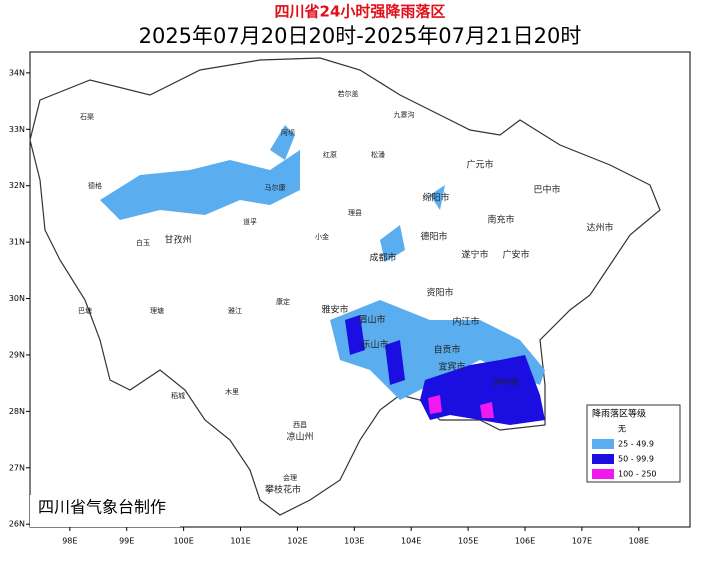  Describe the element at coordinates (546, 190) in the screenshot. I see `place-label: 巴中市` at that location.